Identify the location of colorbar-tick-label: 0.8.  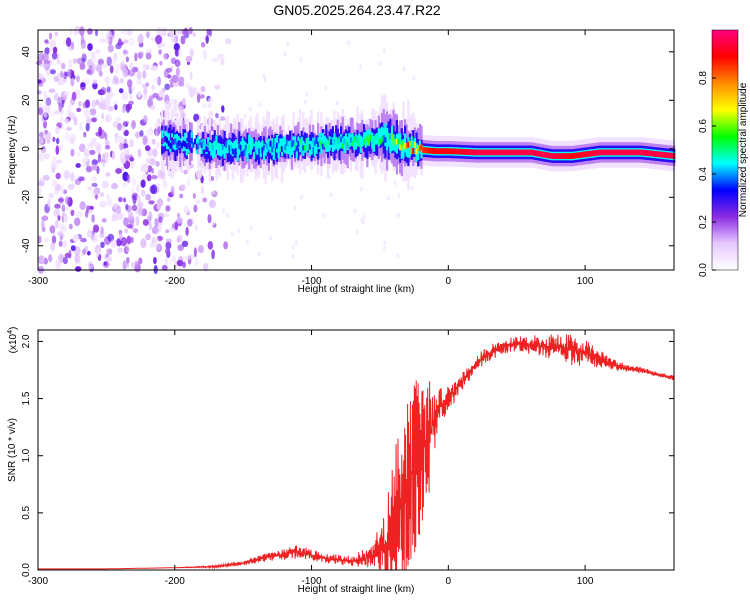
(703, 78).